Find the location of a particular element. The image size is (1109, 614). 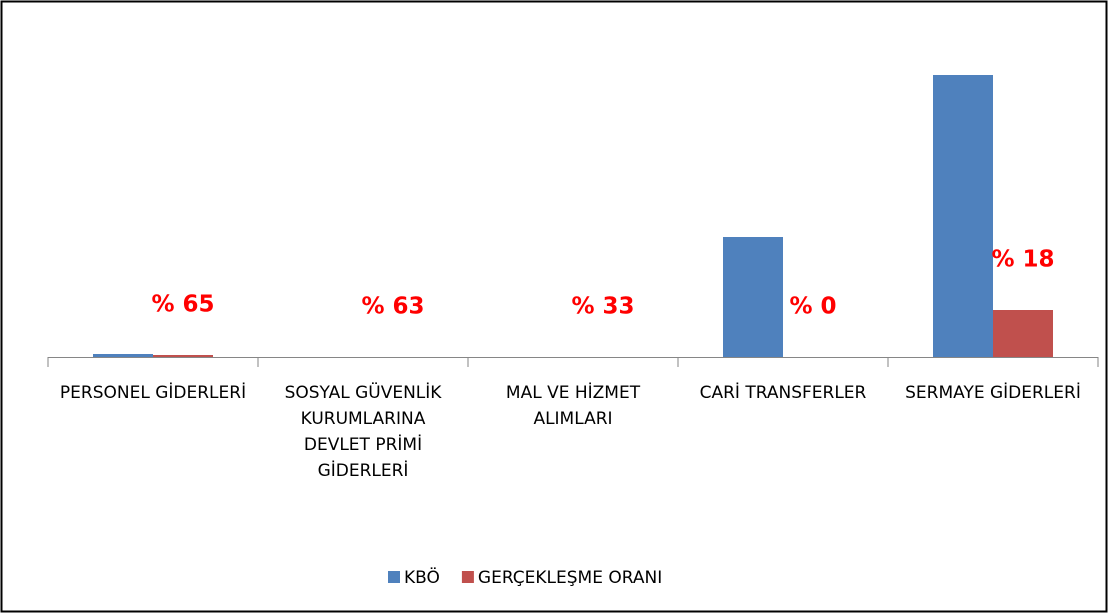

annotation: % 63 is located at coordinates (392, 307).